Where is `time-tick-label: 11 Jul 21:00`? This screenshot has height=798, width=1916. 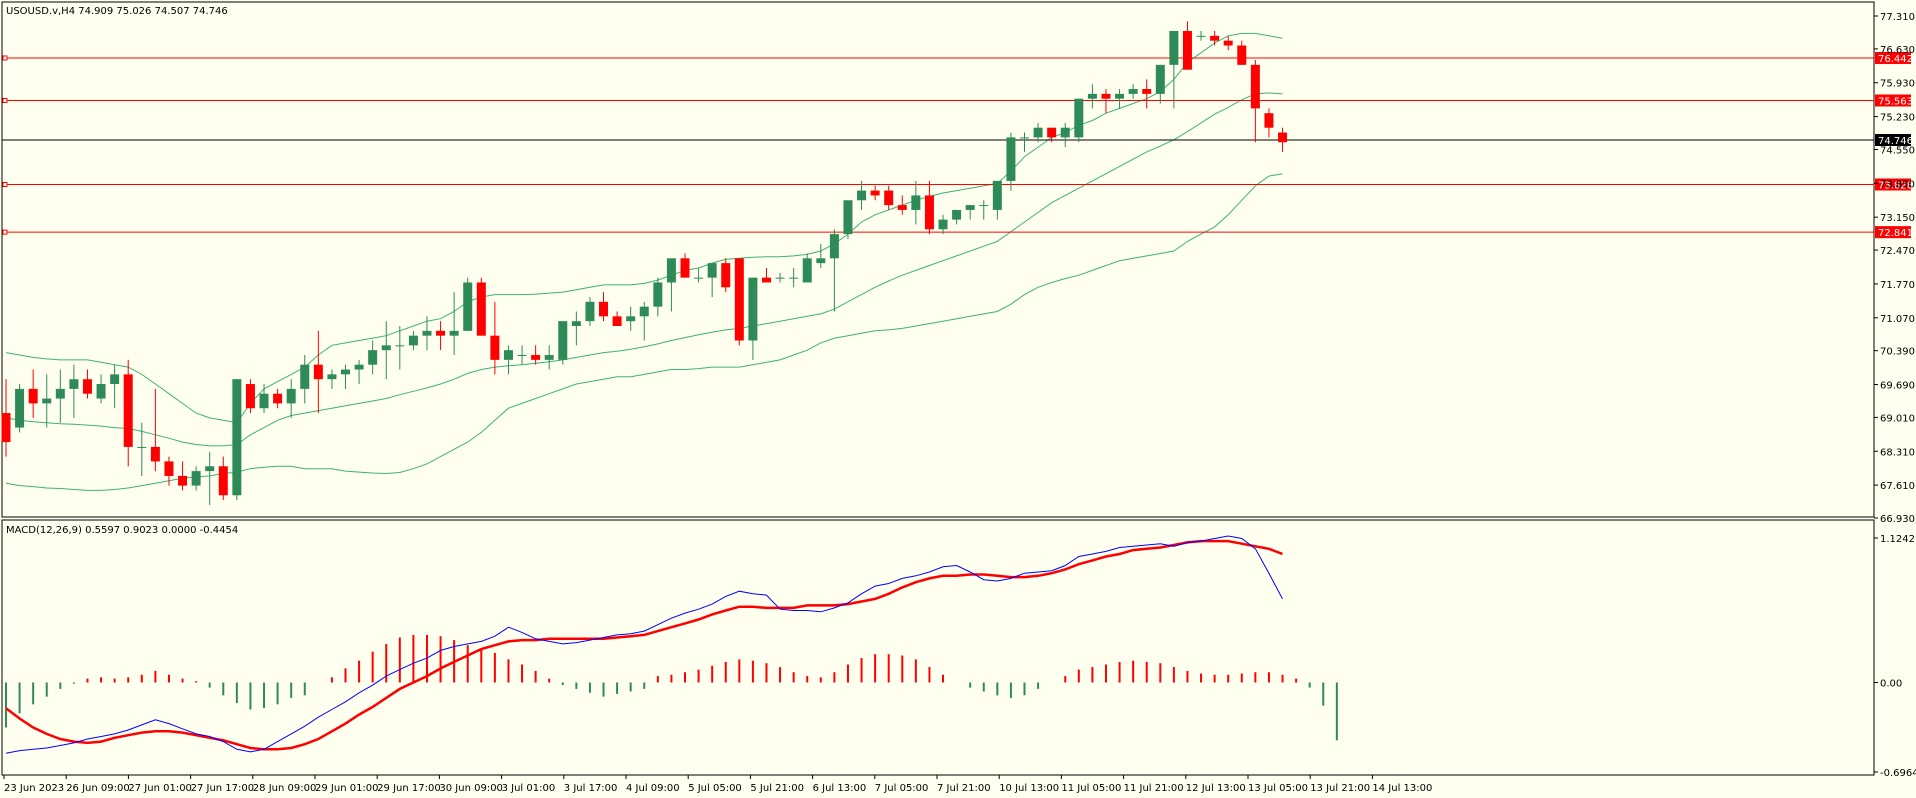
time-tick-label: 11 Jul 21:00 is located at coordinates (1154, 788).